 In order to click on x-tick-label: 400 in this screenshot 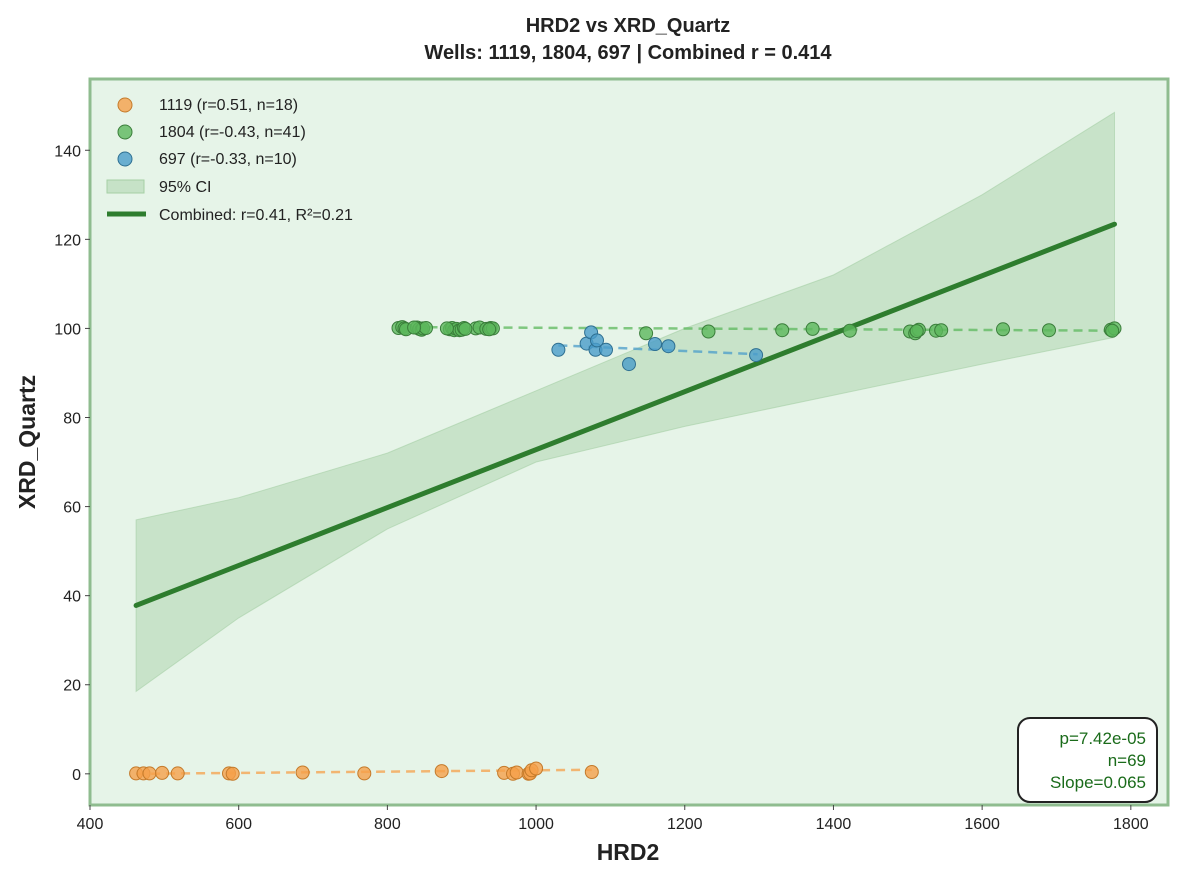, I will do `click(90, 824)`.